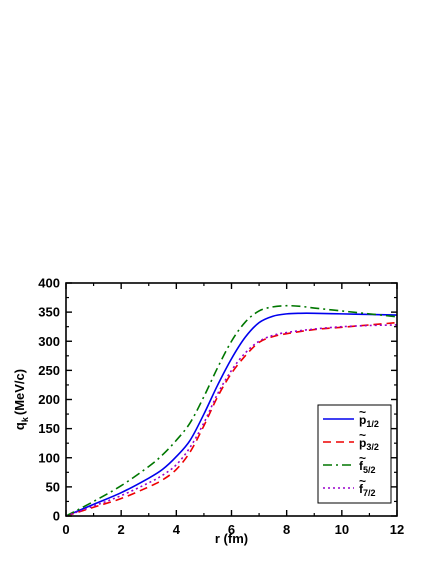 The width and height of the screenshot is (436, 564). Describe the element at coordinates (49, 428) in the screenshot. I see `y-tick-label: 150` at that location.